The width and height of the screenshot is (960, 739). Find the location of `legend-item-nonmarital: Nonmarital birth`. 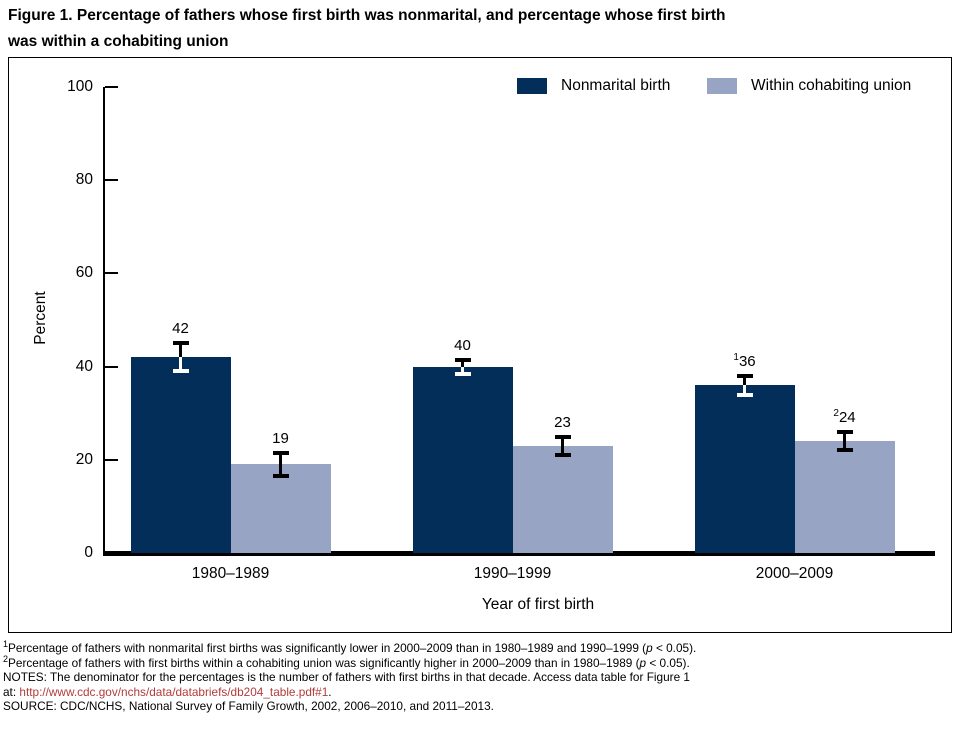

legend-item-nonmarital: Nonmarital birth is located at coordinates (593, 86).